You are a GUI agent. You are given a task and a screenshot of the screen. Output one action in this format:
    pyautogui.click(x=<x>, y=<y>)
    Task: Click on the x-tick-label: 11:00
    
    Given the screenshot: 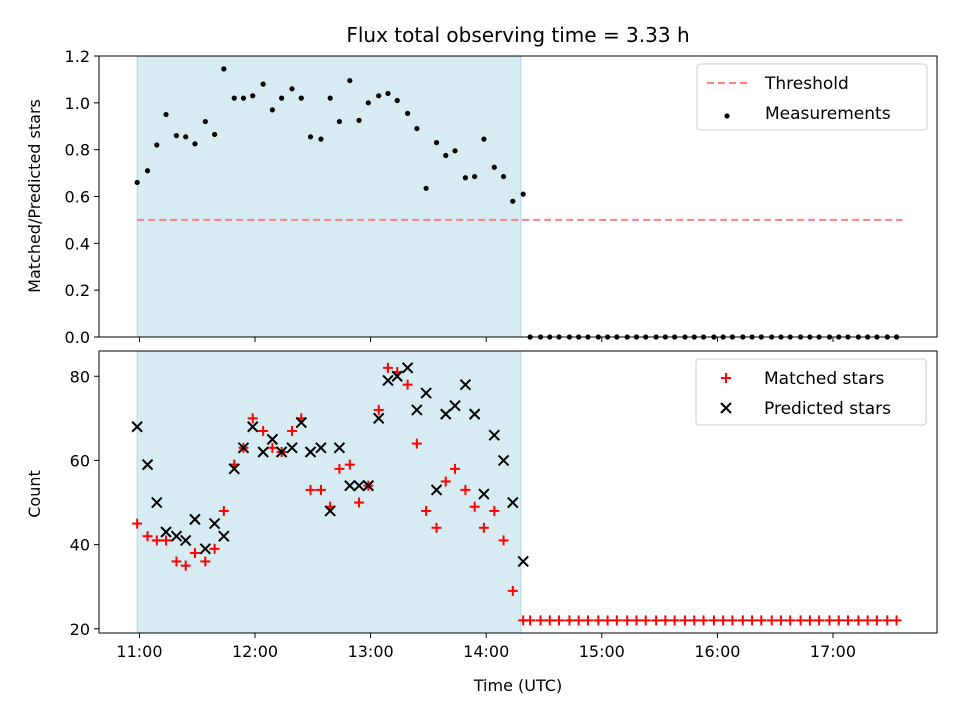 What is the action you would take?
    pyautogui.click(x=139, y=651)
    